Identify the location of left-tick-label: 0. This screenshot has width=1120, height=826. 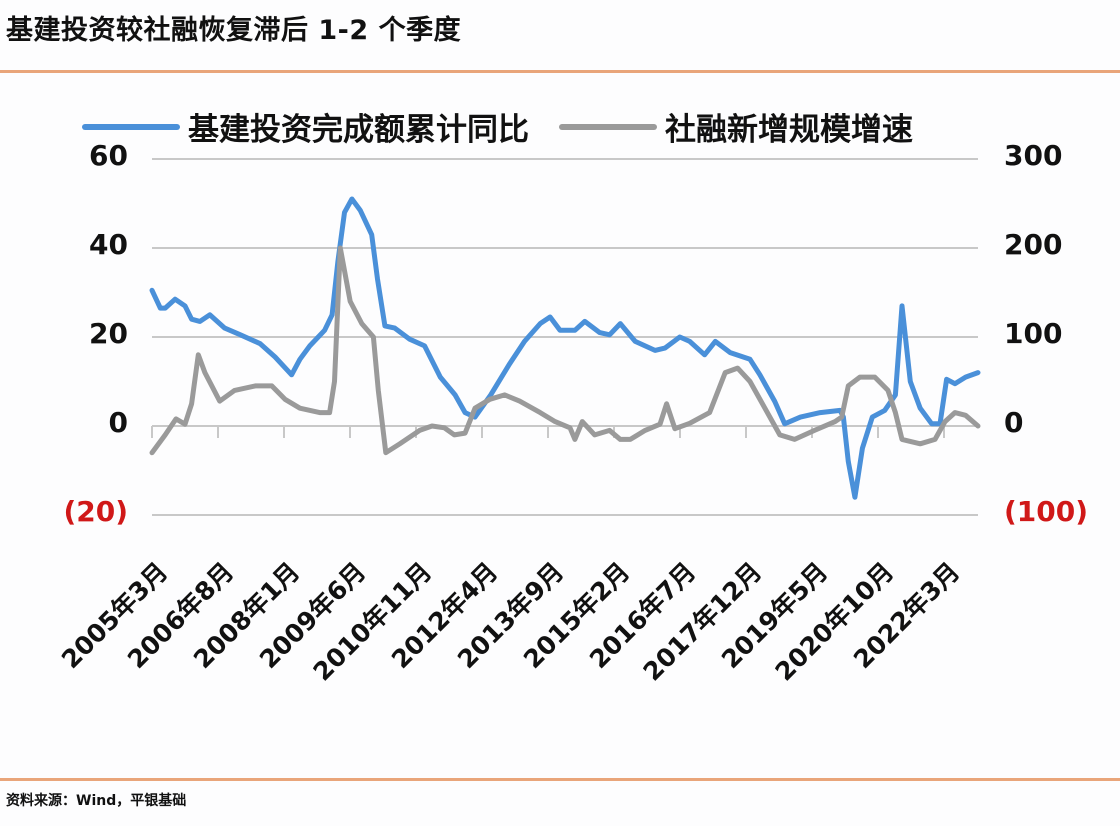
(118, 422).